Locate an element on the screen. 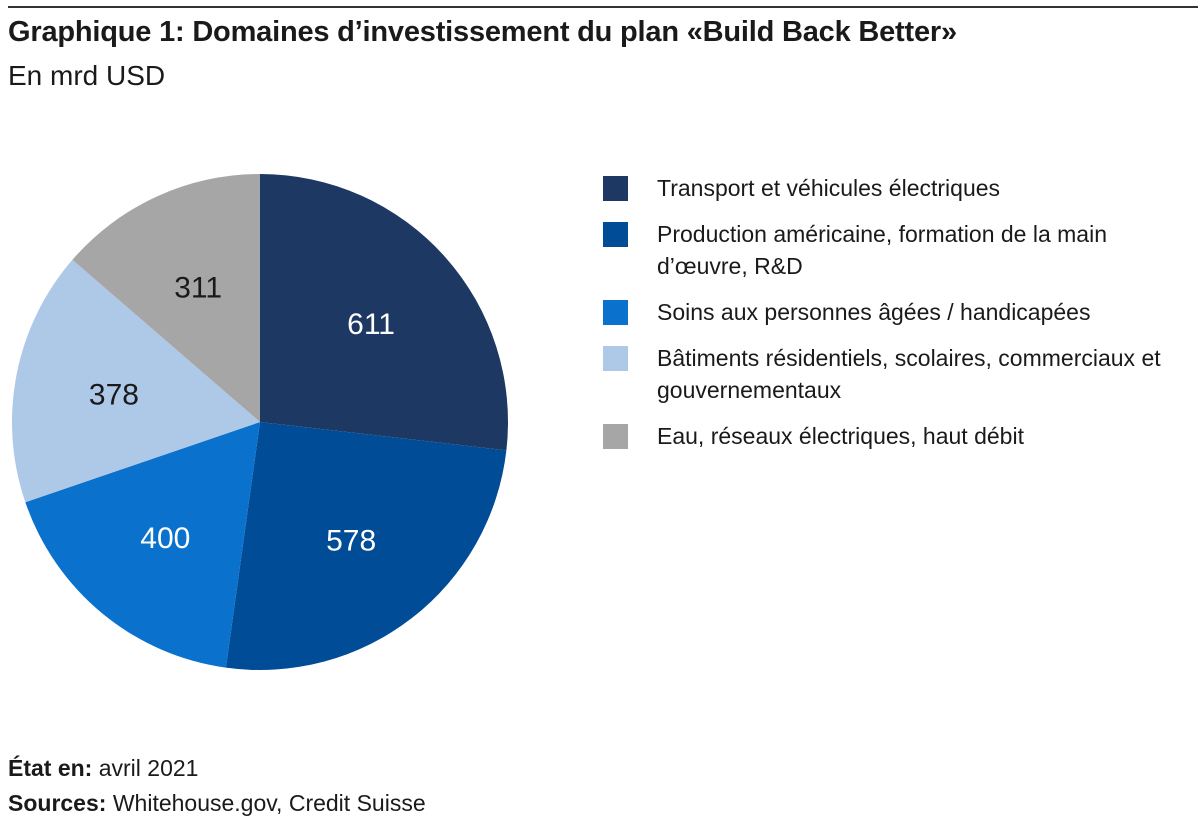  legend-item-5: Eau, réseaux électriques, haut débit is located at coordinates (898, 436).